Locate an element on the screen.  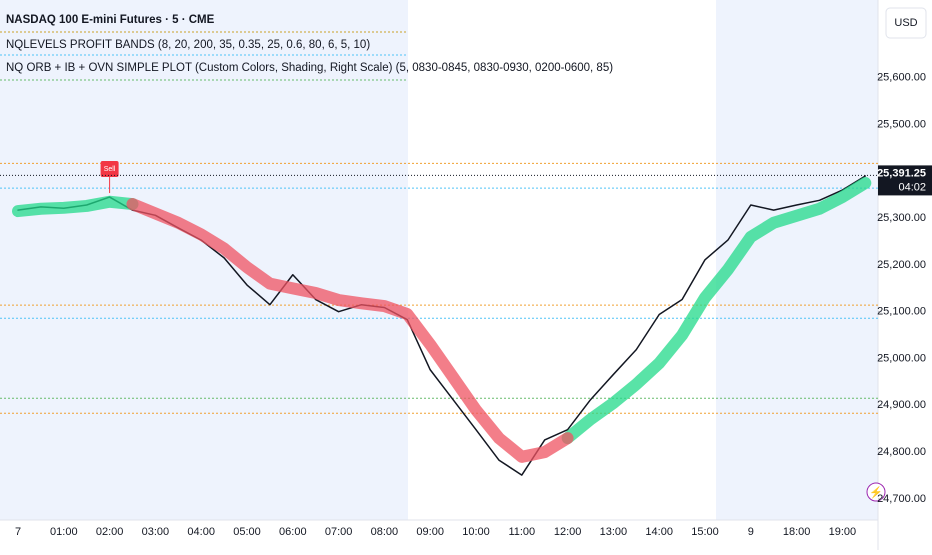
x-tick-label: 13:00 is located at coordinates (614, 532).